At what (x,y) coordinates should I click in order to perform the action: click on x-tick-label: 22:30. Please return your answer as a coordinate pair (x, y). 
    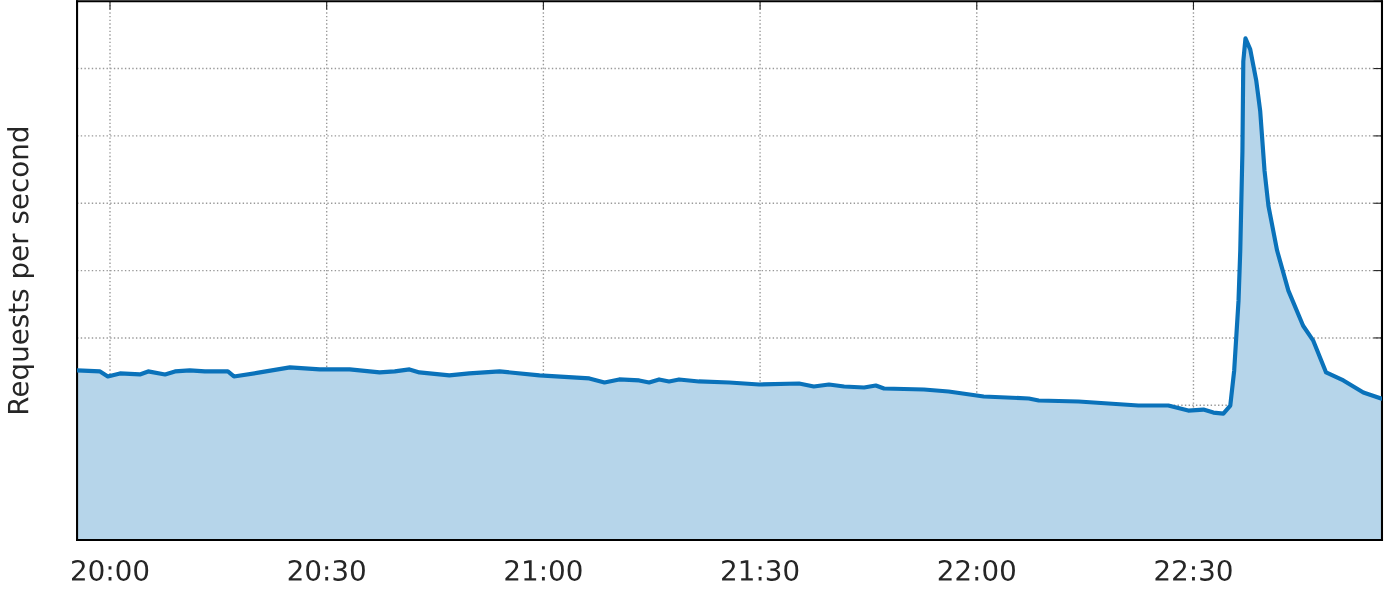
    Looking at the image, I should click on (1193, 570).